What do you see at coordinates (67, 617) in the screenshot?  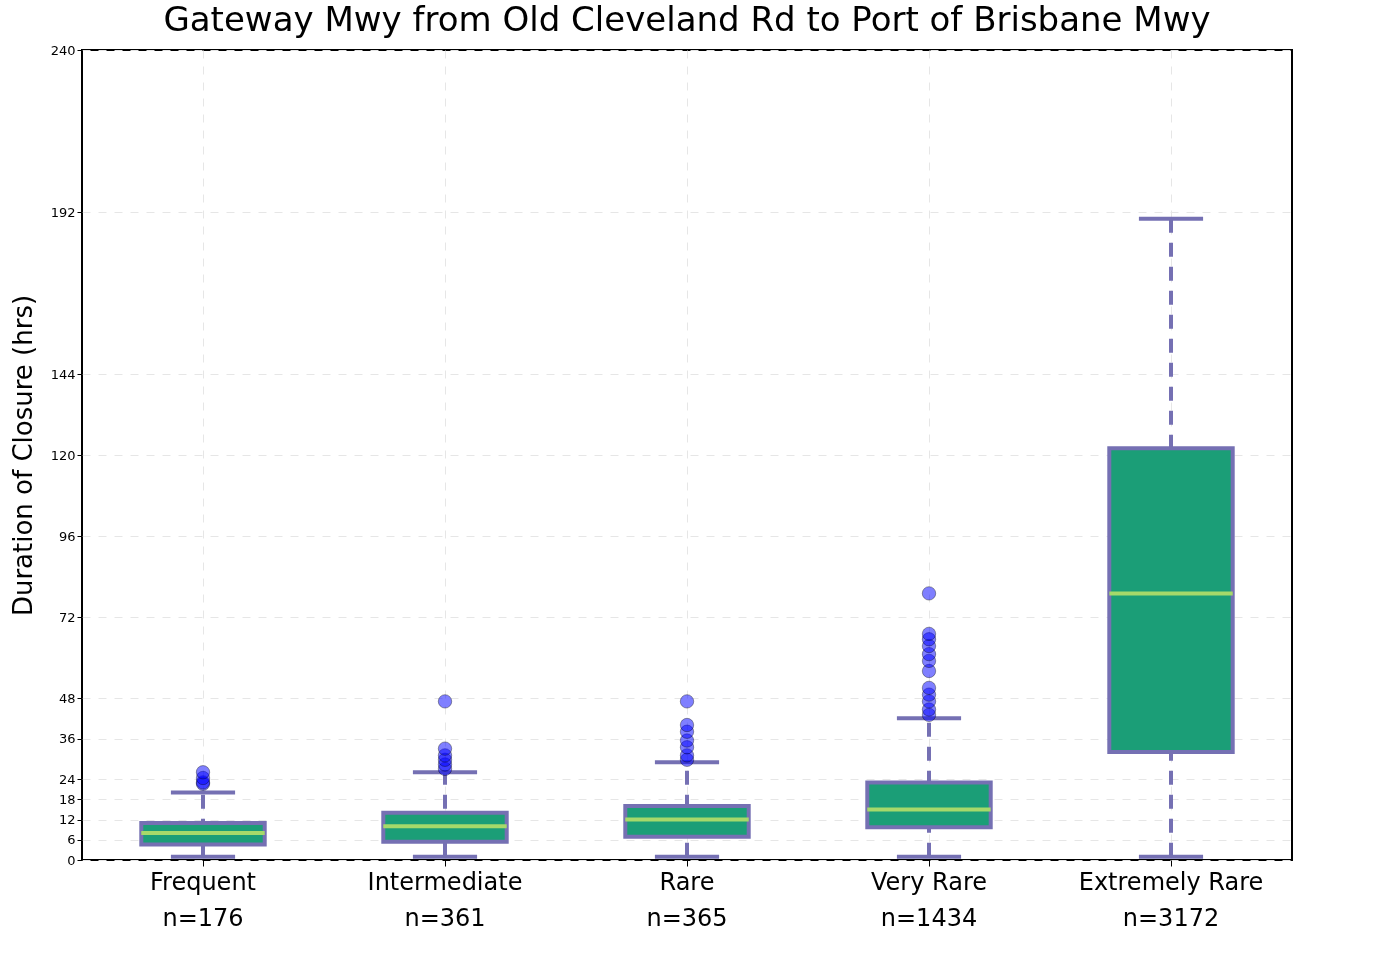 I see `y-tick-label: 72` at bounding box center [67, 617].